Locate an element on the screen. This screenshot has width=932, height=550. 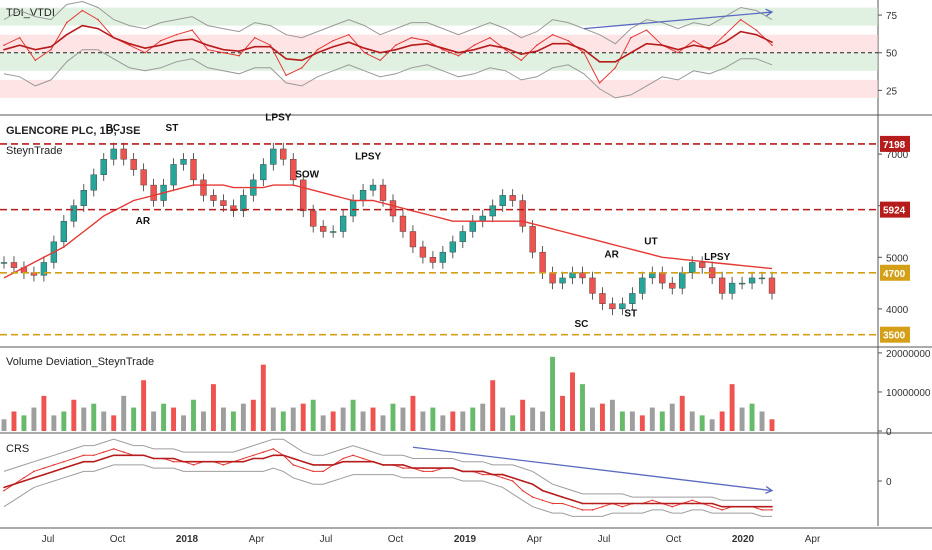
x-axis: Jul Oct 2018 Apr Jul Oct 2019 Apr Jul Oct 2020 Apr is located at coordinates (431, 539).